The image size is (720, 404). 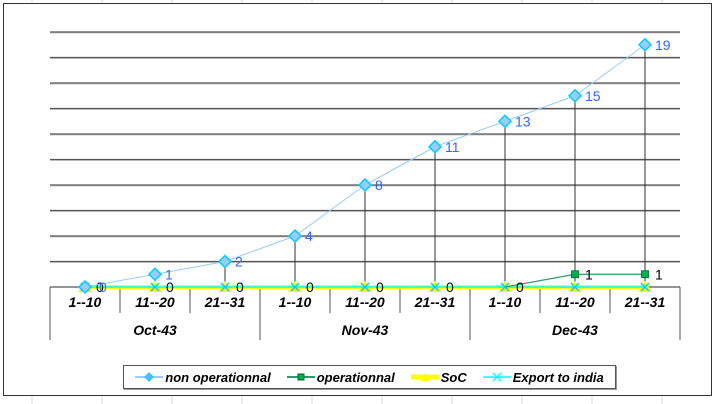 I want to click on series-operationnal: 0 0 0 0 0 01 10, so click(x=379, y=280).